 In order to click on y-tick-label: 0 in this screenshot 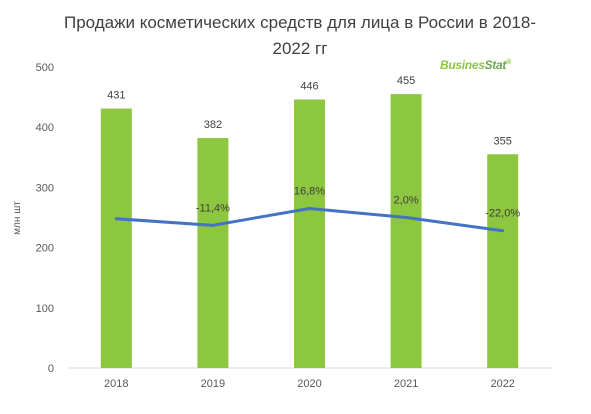, I will do `click(51, 369)`.